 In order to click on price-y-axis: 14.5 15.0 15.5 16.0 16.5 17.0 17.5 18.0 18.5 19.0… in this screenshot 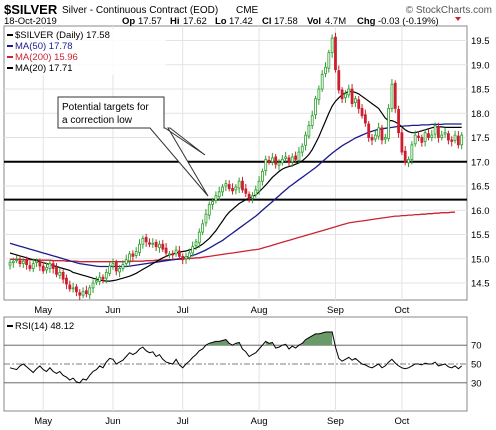, I will do `click(480, 162)`.